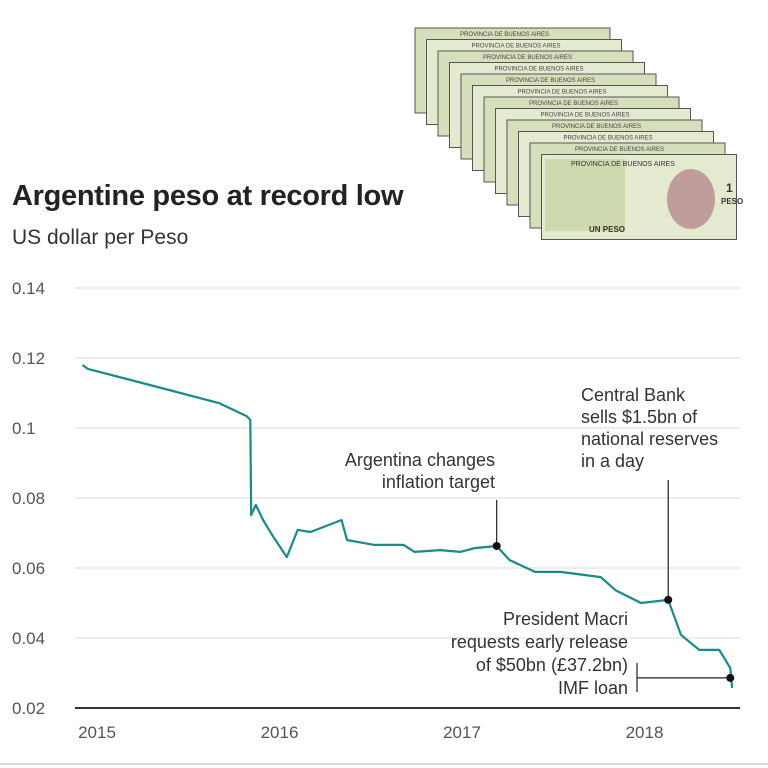 This screenshot has height=768, width=768. Describe the element at coordinates (24, 428) in the screenshot. I see `y-tick-label: 0.1` at that location.